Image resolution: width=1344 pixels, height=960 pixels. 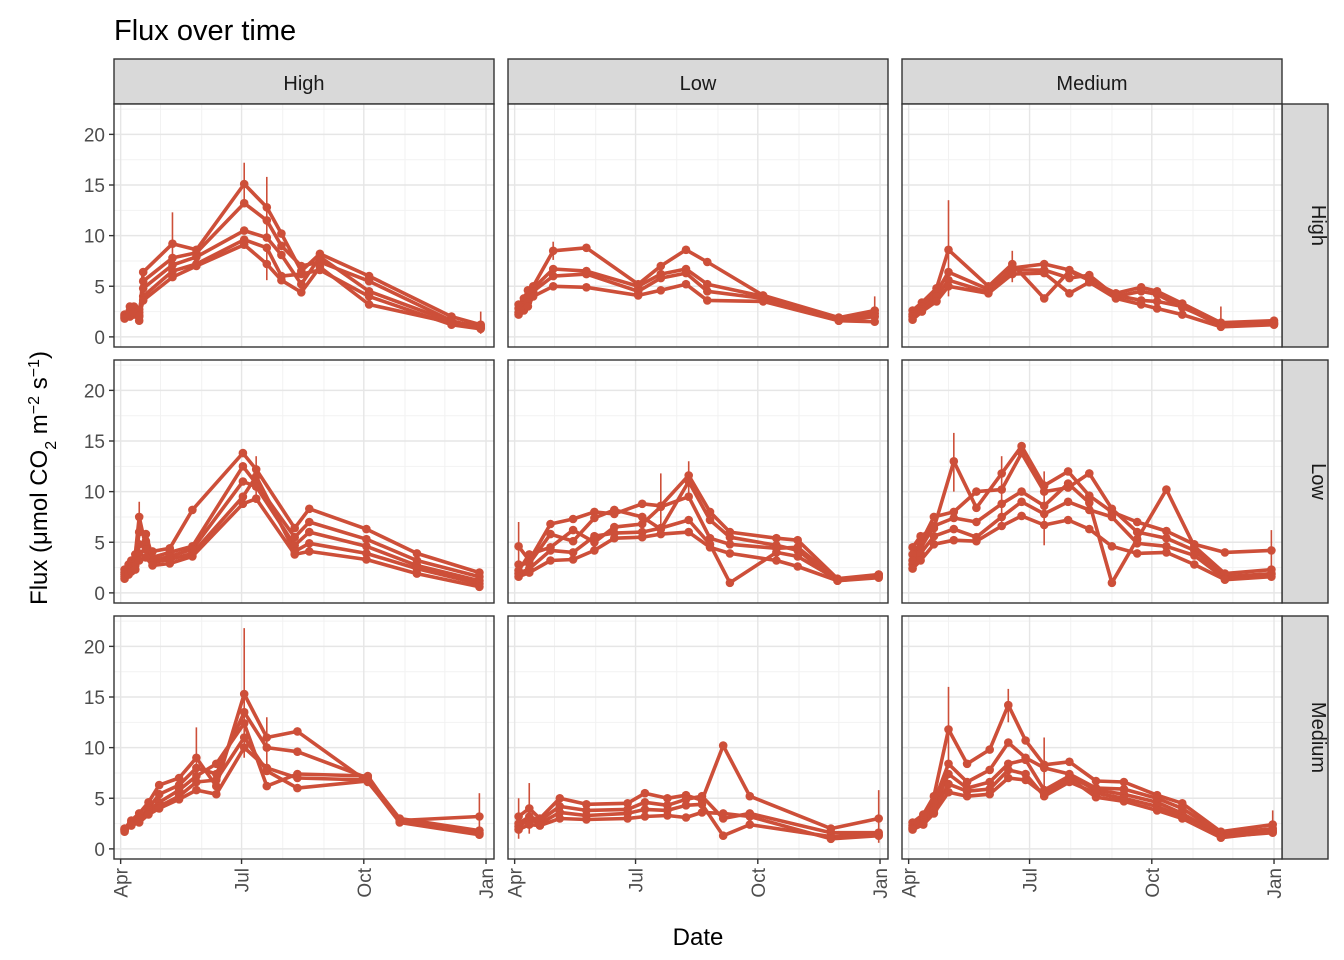 I want to click on x-tick-label: Jan, so click(x=881, y=883).